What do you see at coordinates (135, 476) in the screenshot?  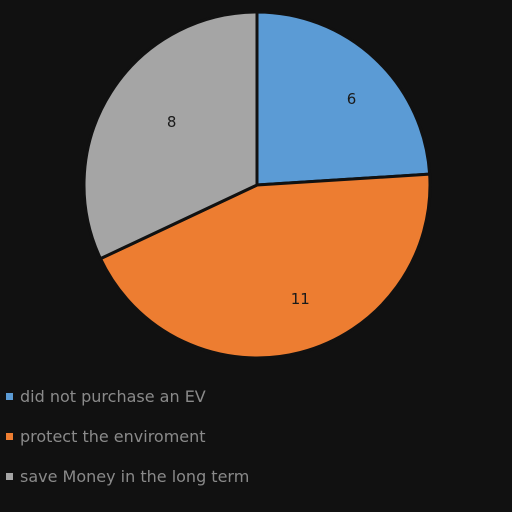 I see `legend-label: save Money in the long term` at bounding box center [135, 476].